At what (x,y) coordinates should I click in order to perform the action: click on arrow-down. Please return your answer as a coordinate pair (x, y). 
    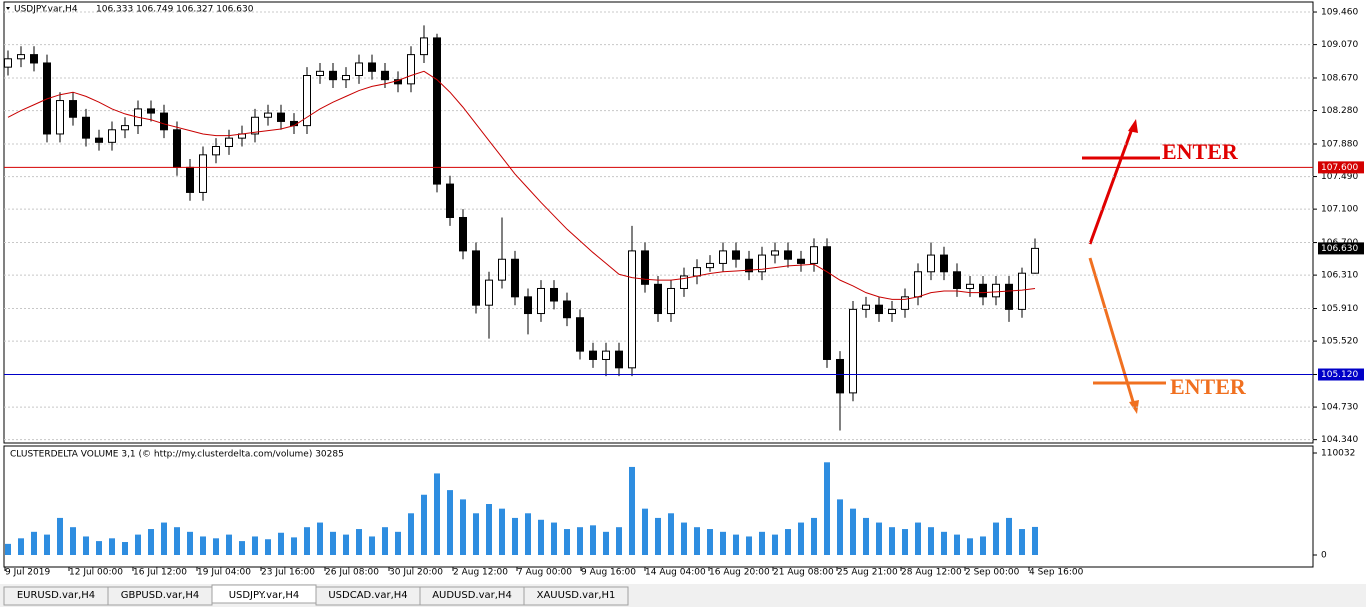
    Looking at the image, I should click on (1112, 331).